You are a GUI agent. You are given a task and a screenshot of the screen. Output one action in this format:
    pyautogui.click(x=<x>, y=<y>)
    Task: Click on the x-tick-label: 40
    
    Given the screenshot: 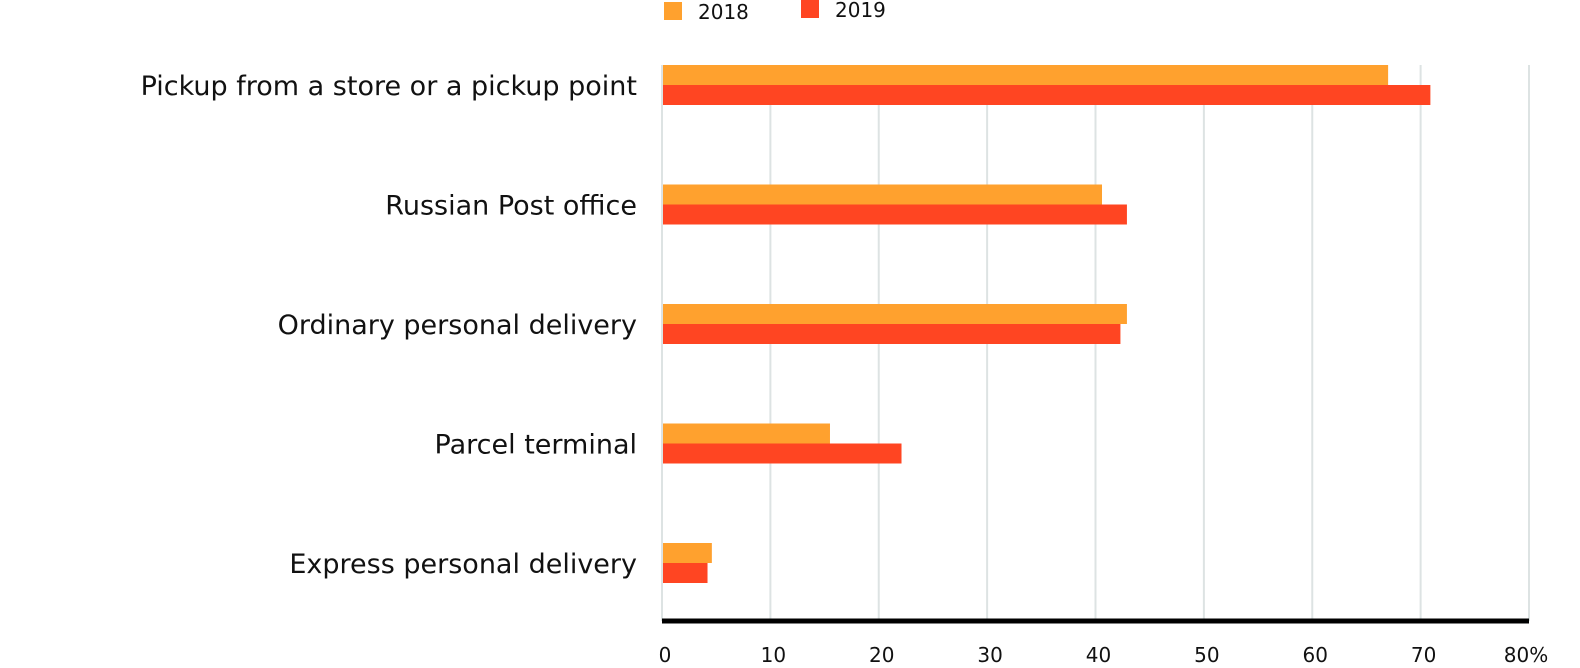 What is the action you would take?
    pyautogui.click(x=1098, y=655)
    